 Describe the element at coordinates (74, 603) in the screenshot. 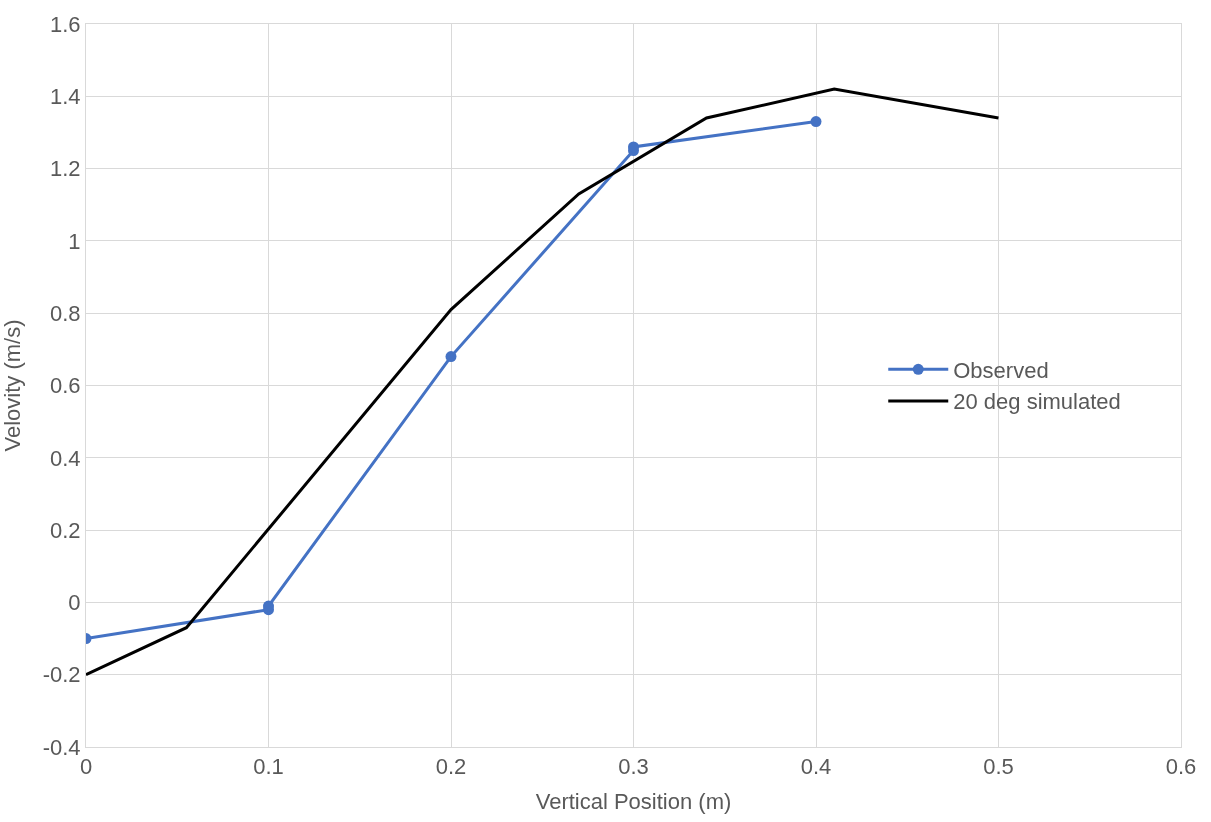

I see `y-tick-label: 0` at that location.